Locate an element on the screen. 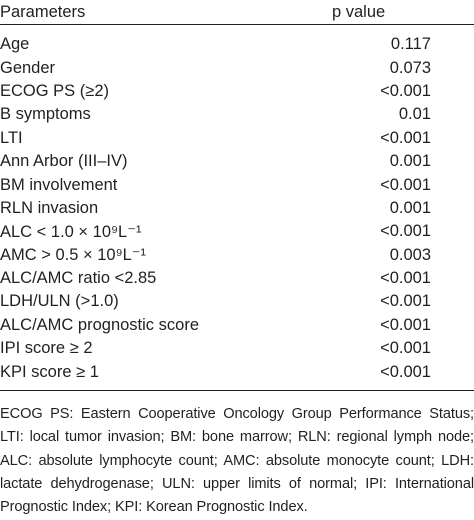  table-row: RLN invasion 0.001 is located at coordinates (237, 208).